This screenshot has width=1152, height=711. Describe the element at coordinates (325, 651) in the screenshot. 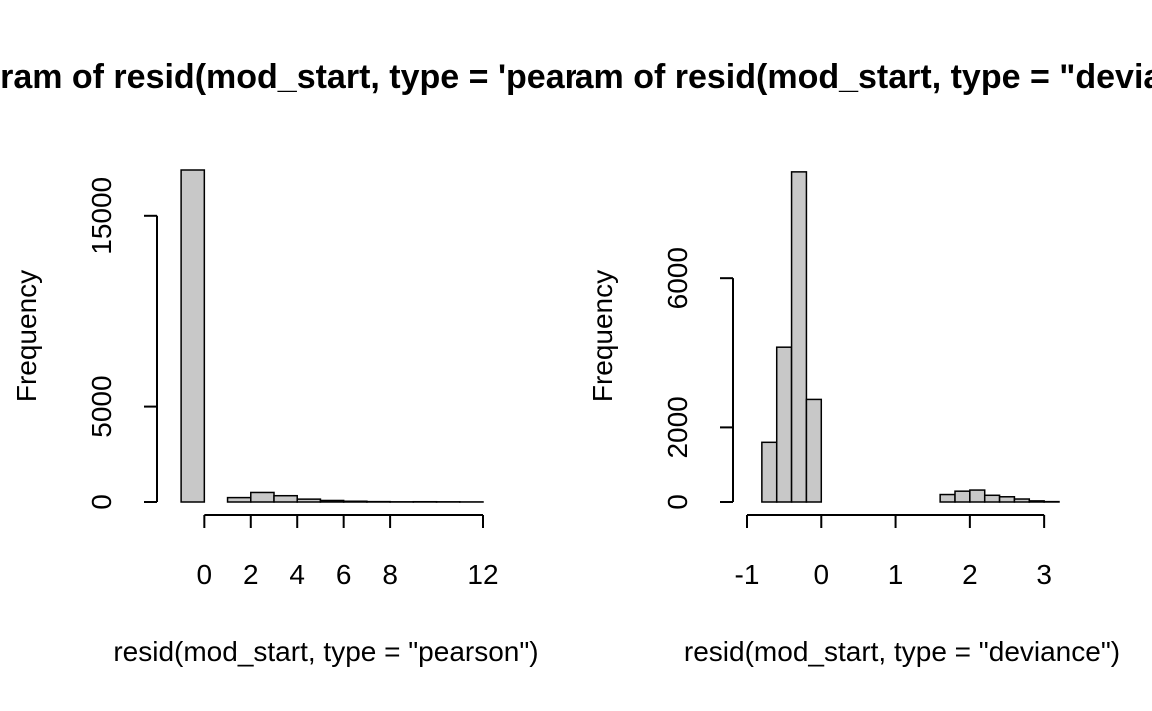

I see `x-axis-label: resid(mod_start, type = "pearson")` at that location.